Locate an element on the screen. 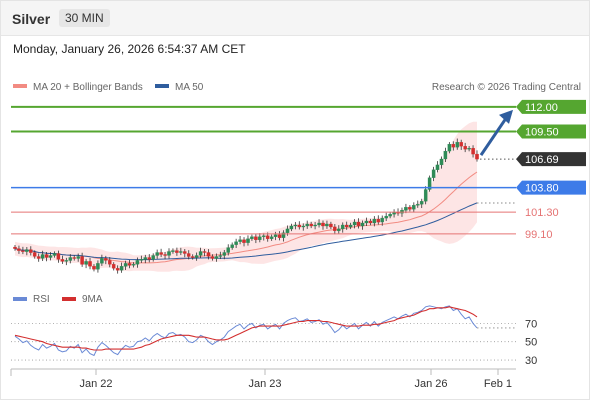 The width and height of the screenshot is (590, 400). x-tick-label: Jan 26 is located at coordinates (430, 384).